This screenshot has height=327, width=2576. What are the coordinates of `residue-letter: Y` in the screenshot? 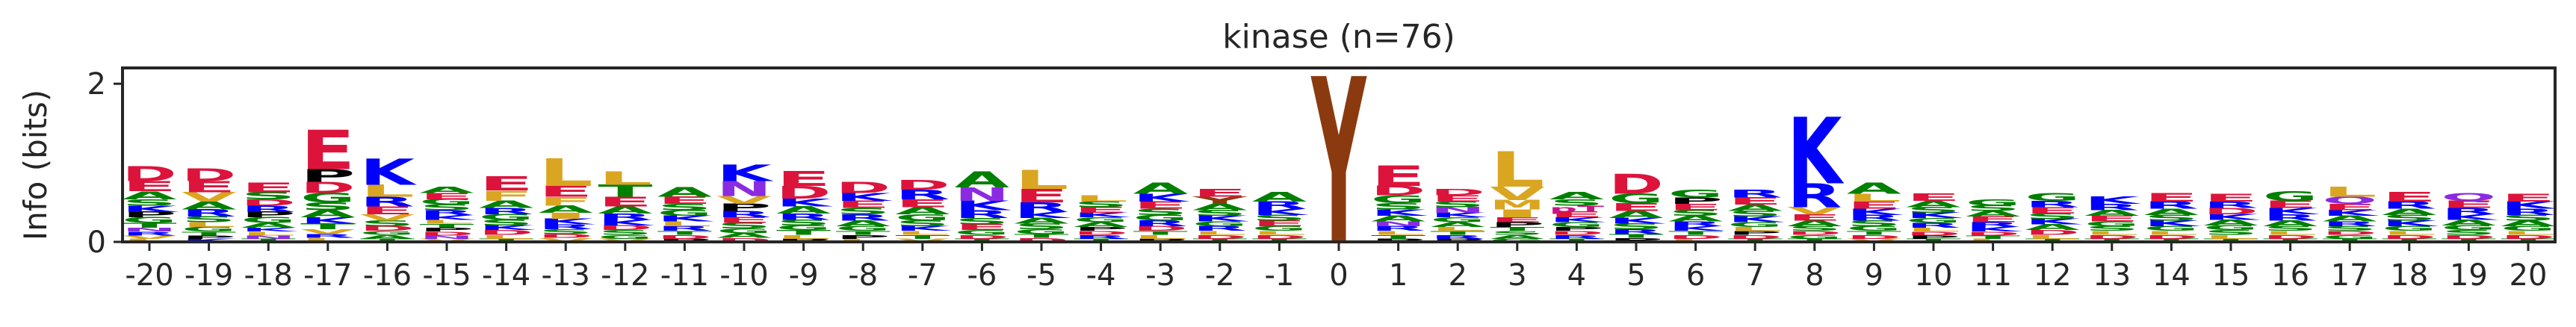 It's located at (1220, 200).